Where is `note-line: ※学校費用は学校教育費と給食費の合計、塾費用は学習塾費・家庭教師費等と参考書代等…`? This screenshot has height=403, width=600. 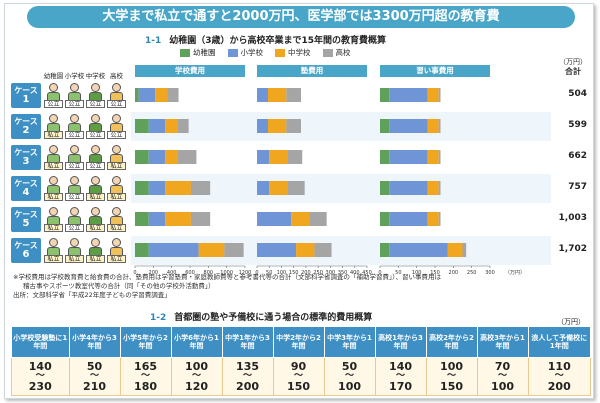
note-line: ※学校費用は学校教育費と給食費の合計、塾費用は学習塾費・家庭教師費等と参考書代等… is located at coordinates (227, 277).